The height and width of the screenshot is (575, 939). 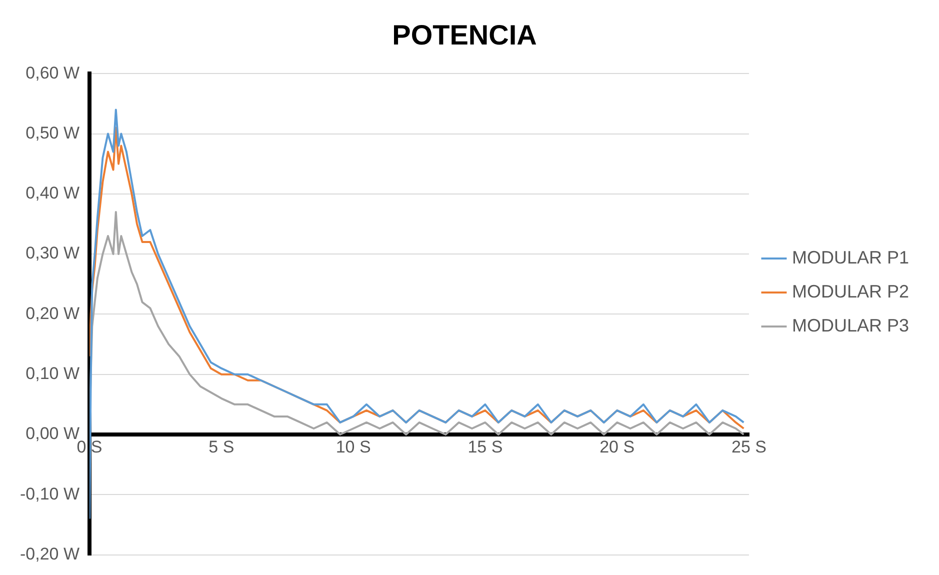 What do you see at coordinates (50, 494) in the screenshot?
I see `y-tick-label: -0,10 W` at bounding box center [50, 494].